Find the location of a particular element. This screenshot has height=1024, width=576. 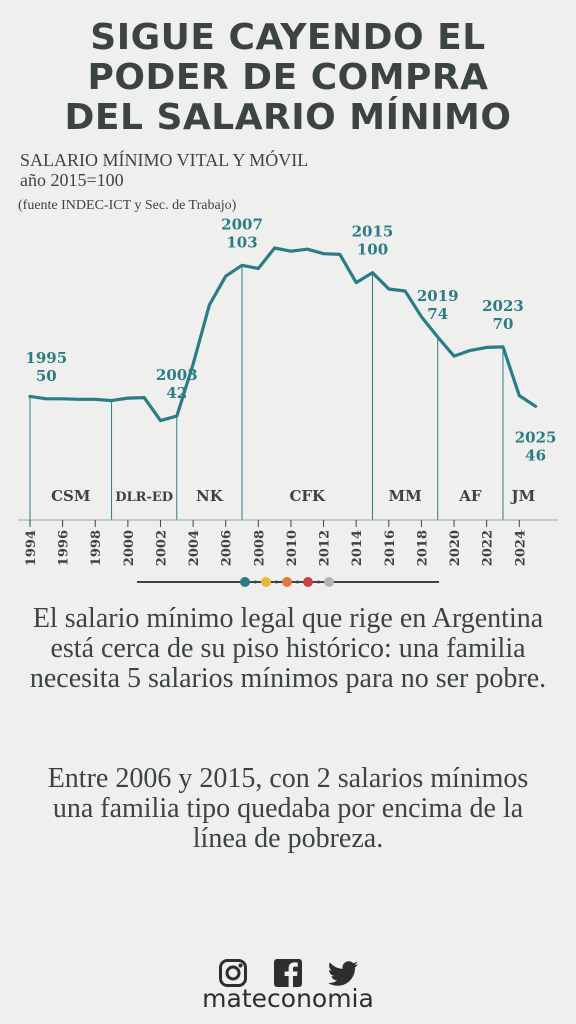

subtitle-line-2: año 2015=100 is located at coordinates (72, 180).